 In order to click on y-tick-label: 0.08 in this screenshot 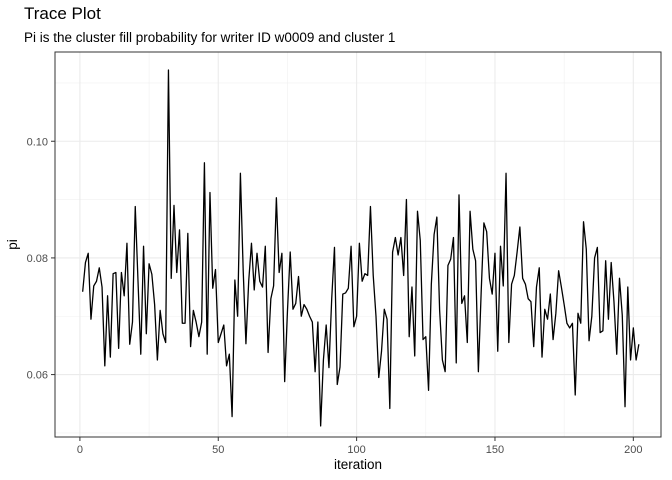, I will do `click(37, 259)`.